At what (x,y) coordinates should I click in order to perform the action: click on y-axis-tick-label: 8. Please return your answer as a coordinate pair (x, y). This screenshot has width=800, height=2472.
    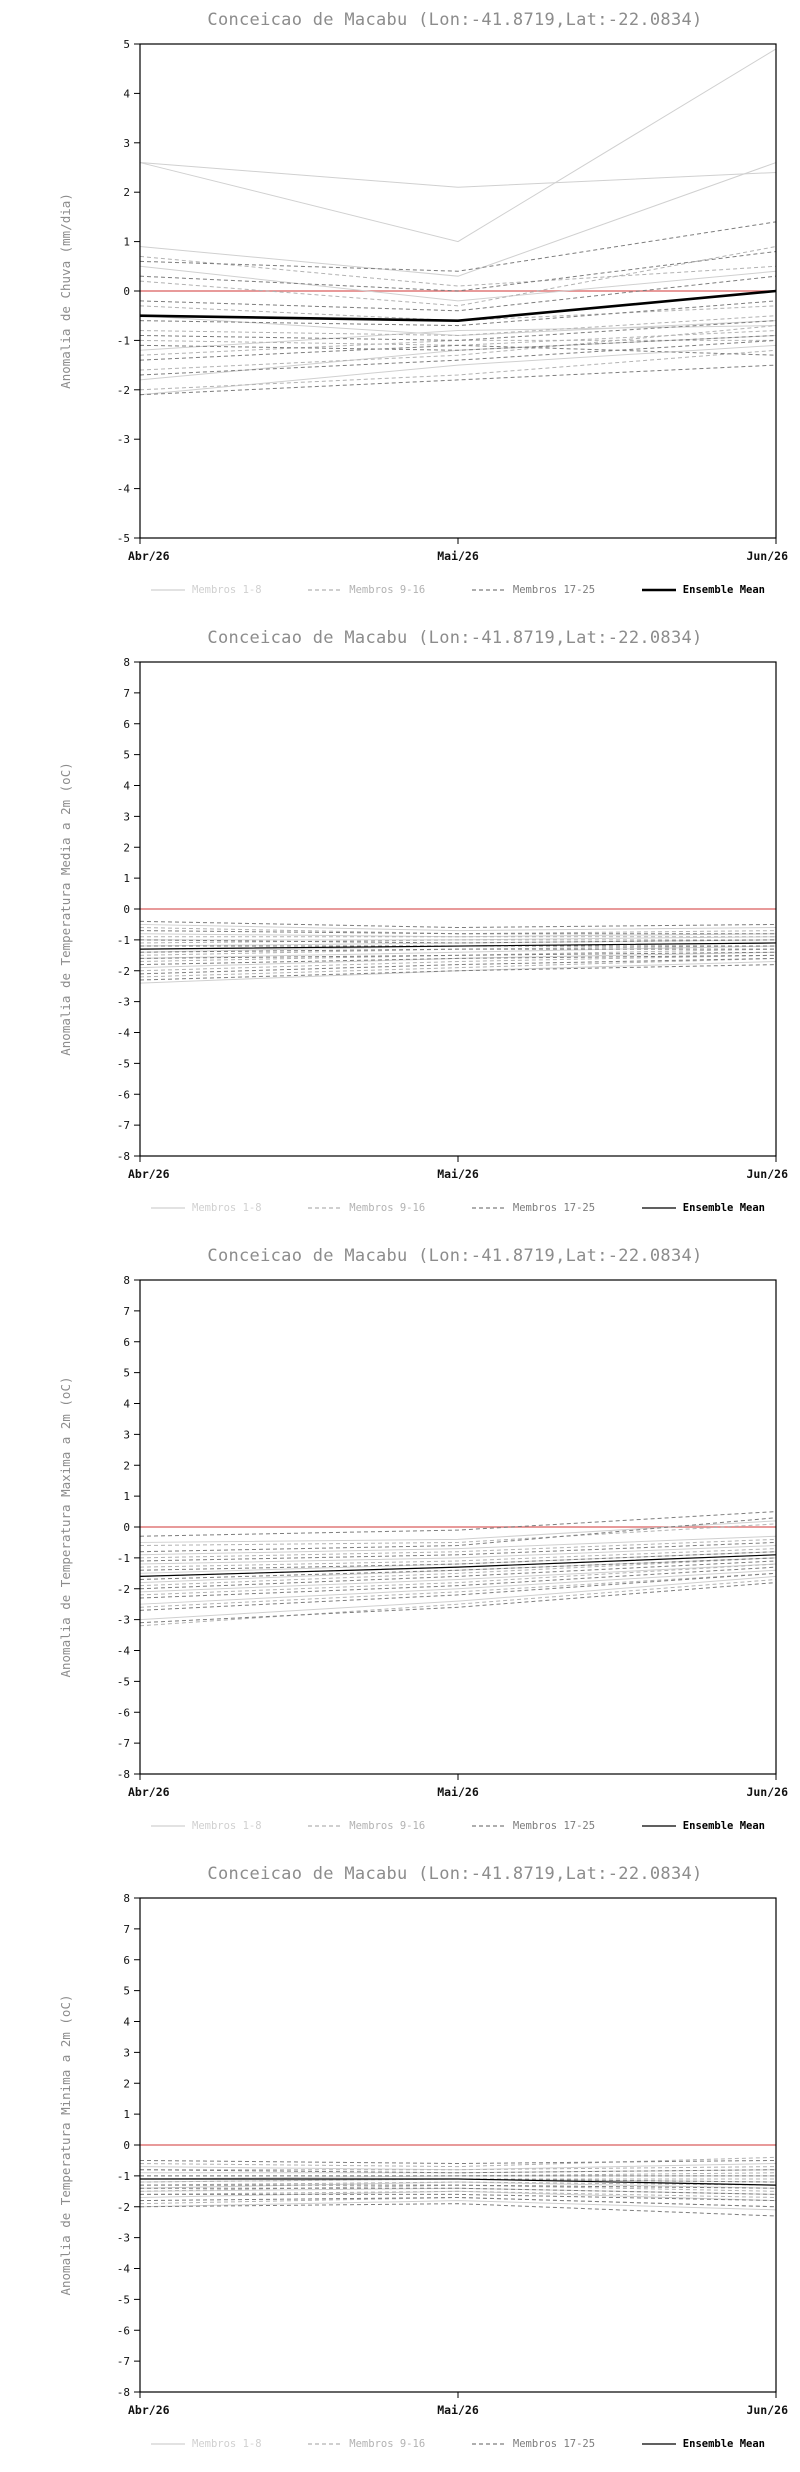
    Looking at the image, I should click on (126, 1898).